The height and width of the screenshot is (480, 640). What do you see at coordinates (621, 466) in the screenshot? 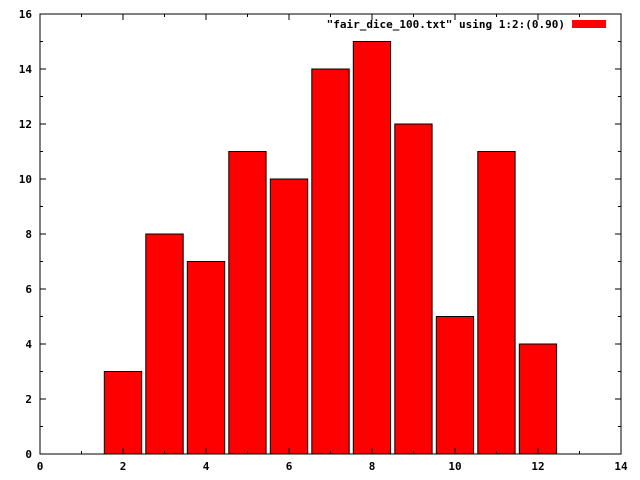
I see `x-tick-label: 14` at bounding box center [621, 466].